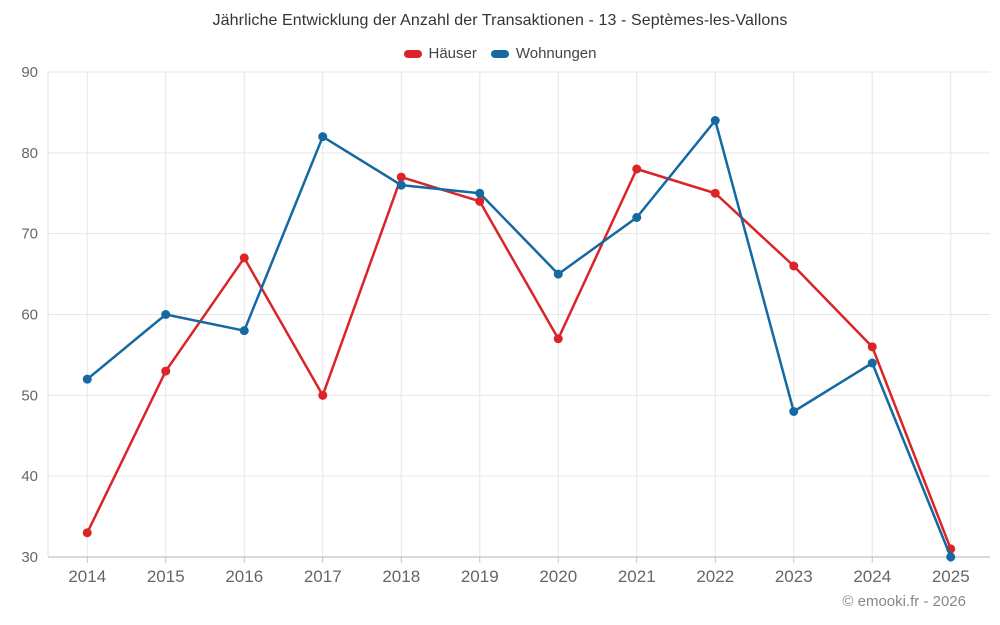  Describe the element at coordinates (29, 153) in the screenshot. I see `y-axis-label: 80` at that location.